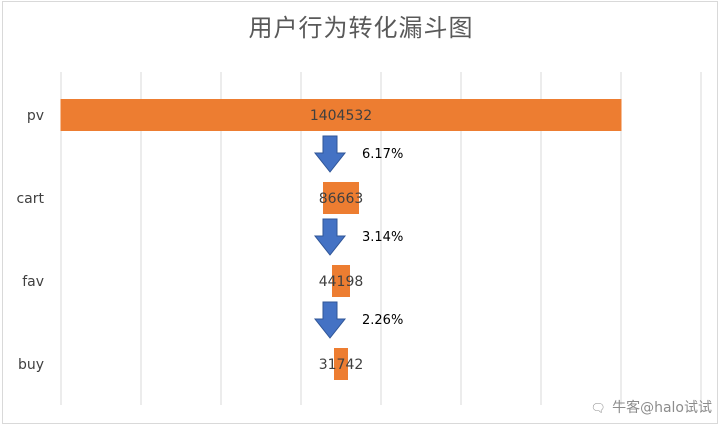 This screenshot has width=722, height=427. I want to click on bar-buy, so click(341, 364).